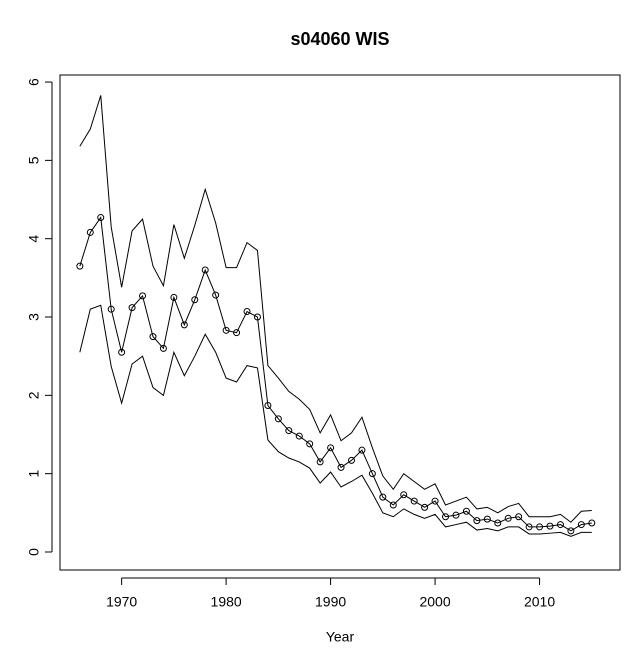 Image resolution: width=635 pixels, height=661 pixels. I want to click on y-tick-label: 2, so click(34, 395).